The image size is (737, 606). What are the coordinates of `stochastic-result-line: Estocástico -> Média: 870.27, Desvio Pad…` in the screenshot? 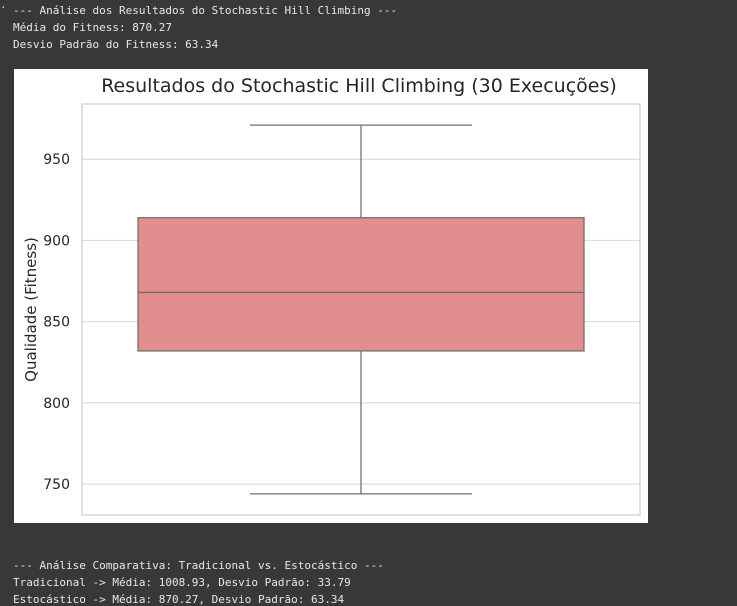 It's located at (179, 599).